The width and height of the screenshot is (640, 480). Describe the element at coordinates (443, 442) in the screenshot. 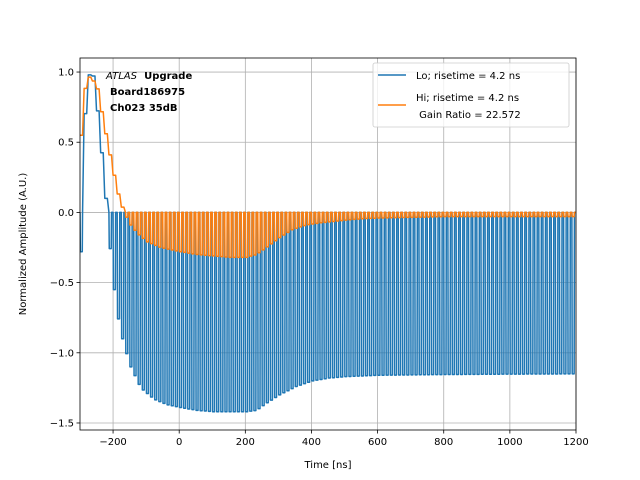

I see `x-tick-label: 800` at that location.